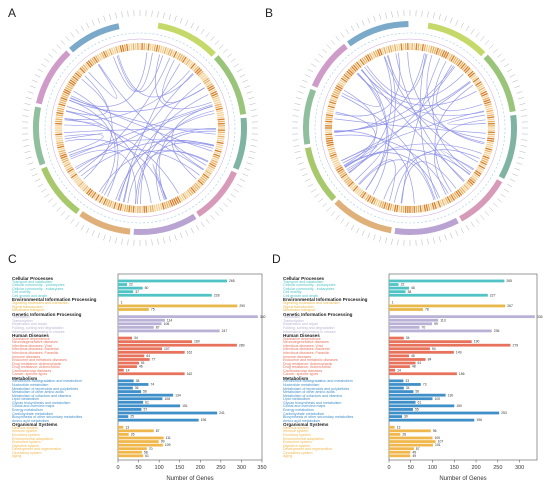  I want to click on bar-value-label: 265, so click(232, 281).